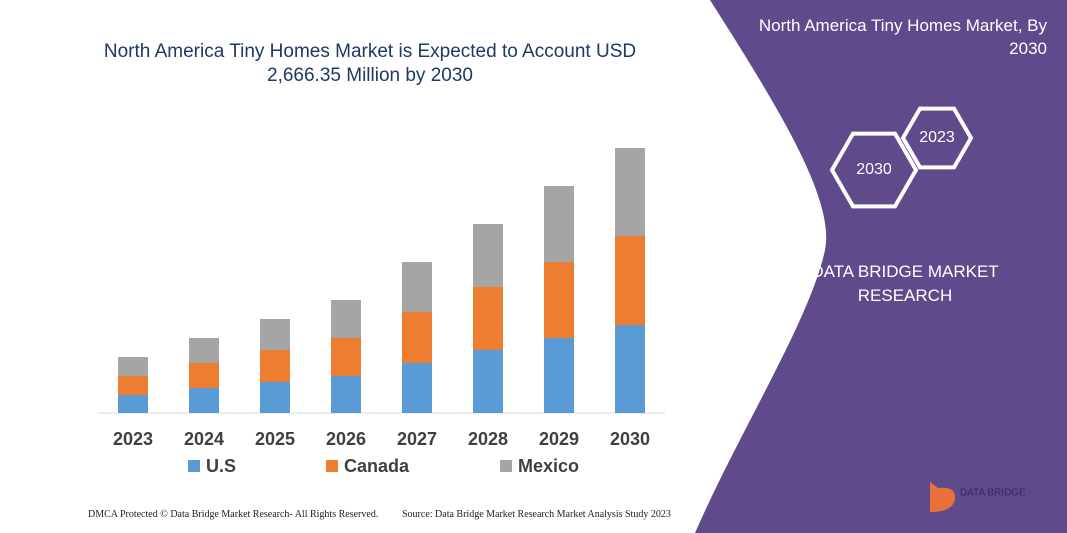  I want to click on brand-text: DATA BRIDGE MARKET RESEARCH, so click(905, 283).